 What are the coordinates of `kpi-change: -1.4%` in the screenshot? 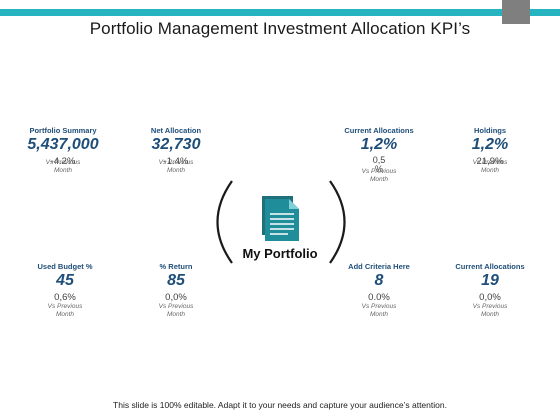 It's located at (176, 161).